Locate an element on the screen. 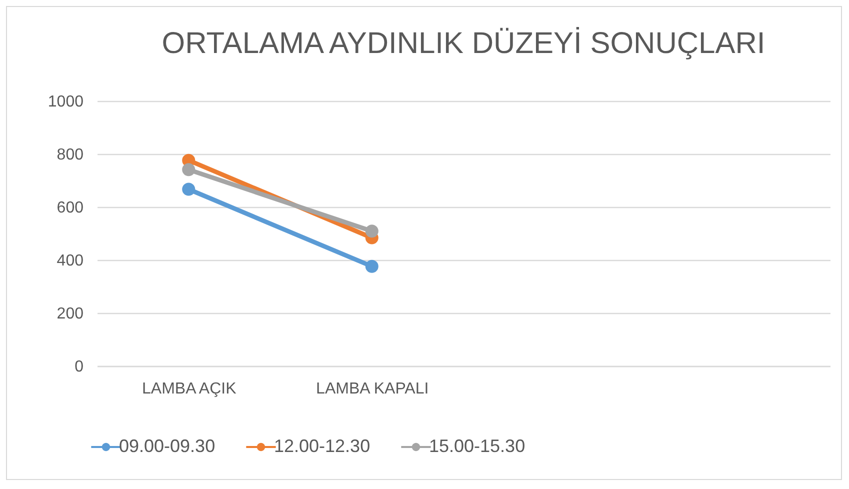 The height and width of the screenshot is (489, 849). y-tick-label: 600 is located at coordinates (70, 208).